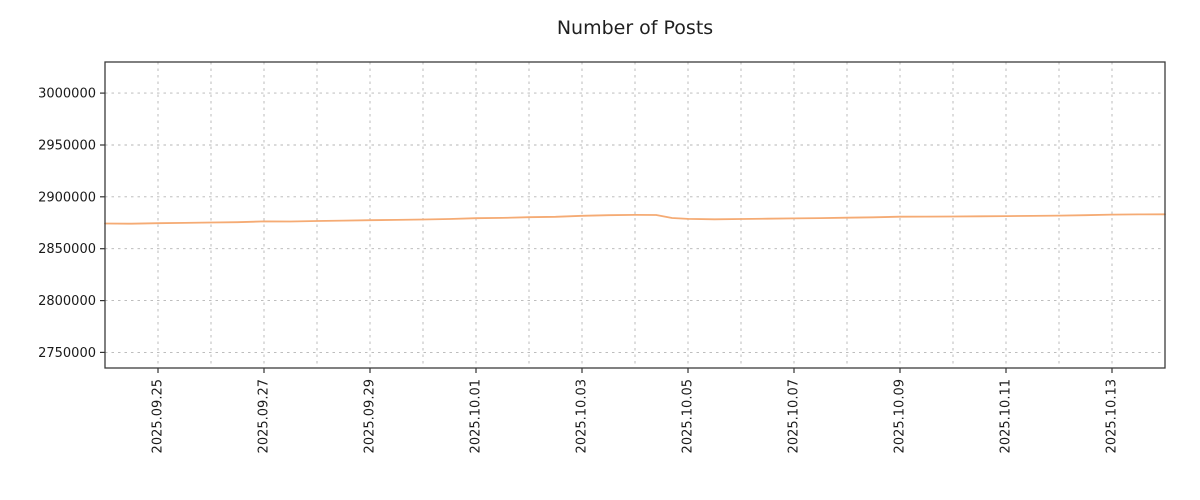  Describe the element at coordinates (67, 197) in the screenshot. I see `y-tick-label: 2900000` at that location.